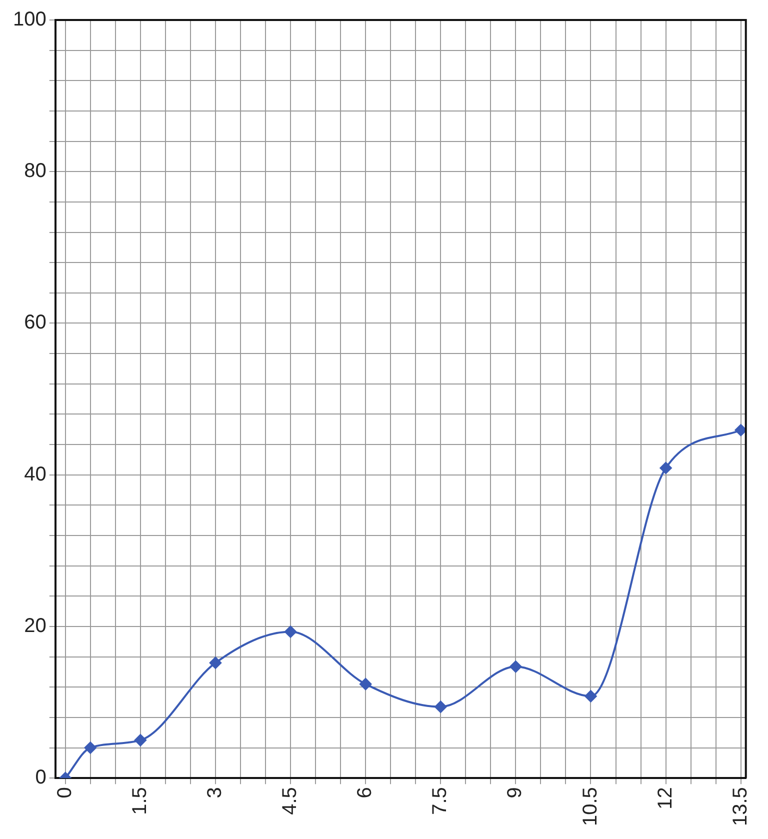 The width and height of the screenshot is (768, 839). What do you see at coordinates (35, 171) in the screenshot?
I see `y-tick-label: 80` at bounding box center [35, 171].